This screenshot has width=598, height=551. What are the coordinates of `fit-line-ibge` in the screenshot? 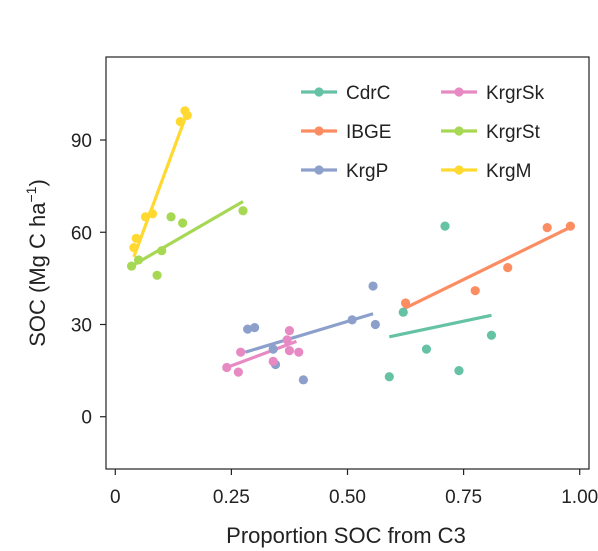 It's located at (488, 267).